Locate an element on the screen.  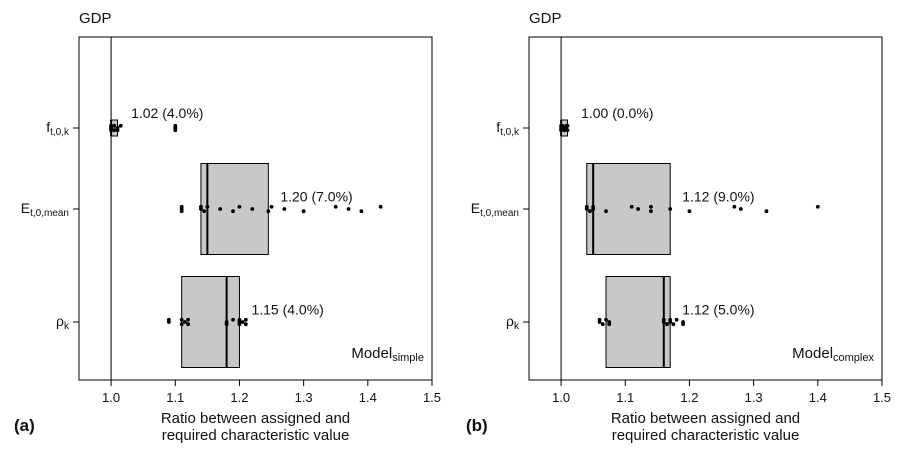
panel-b-x-tick-label: 1.5 is located at coordinates (882, 397).